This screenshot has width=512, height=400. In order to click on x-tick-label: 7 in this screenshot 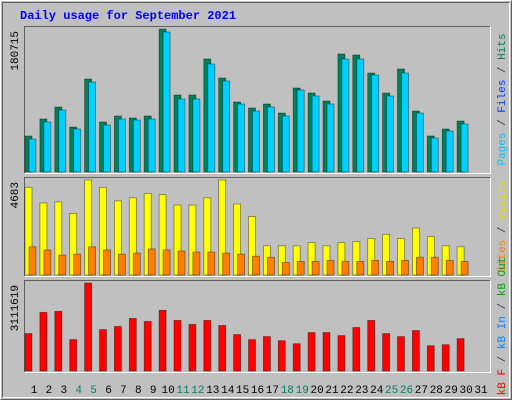, I will do `click(123, 391)`.